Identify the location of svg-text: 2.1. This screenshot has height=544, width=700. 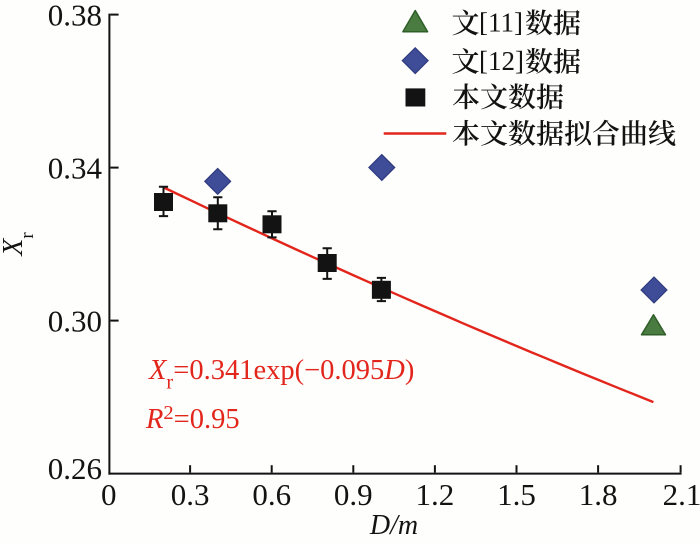
(681, 494).